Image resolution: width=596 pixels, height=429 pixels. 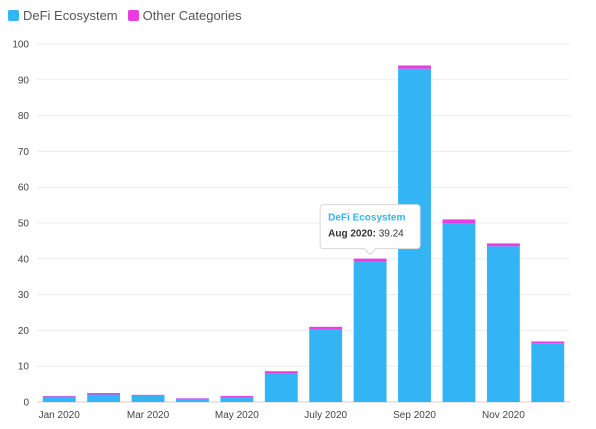 I want to click on x-tick-label: Jan 2020, so click(x=60, y=415).